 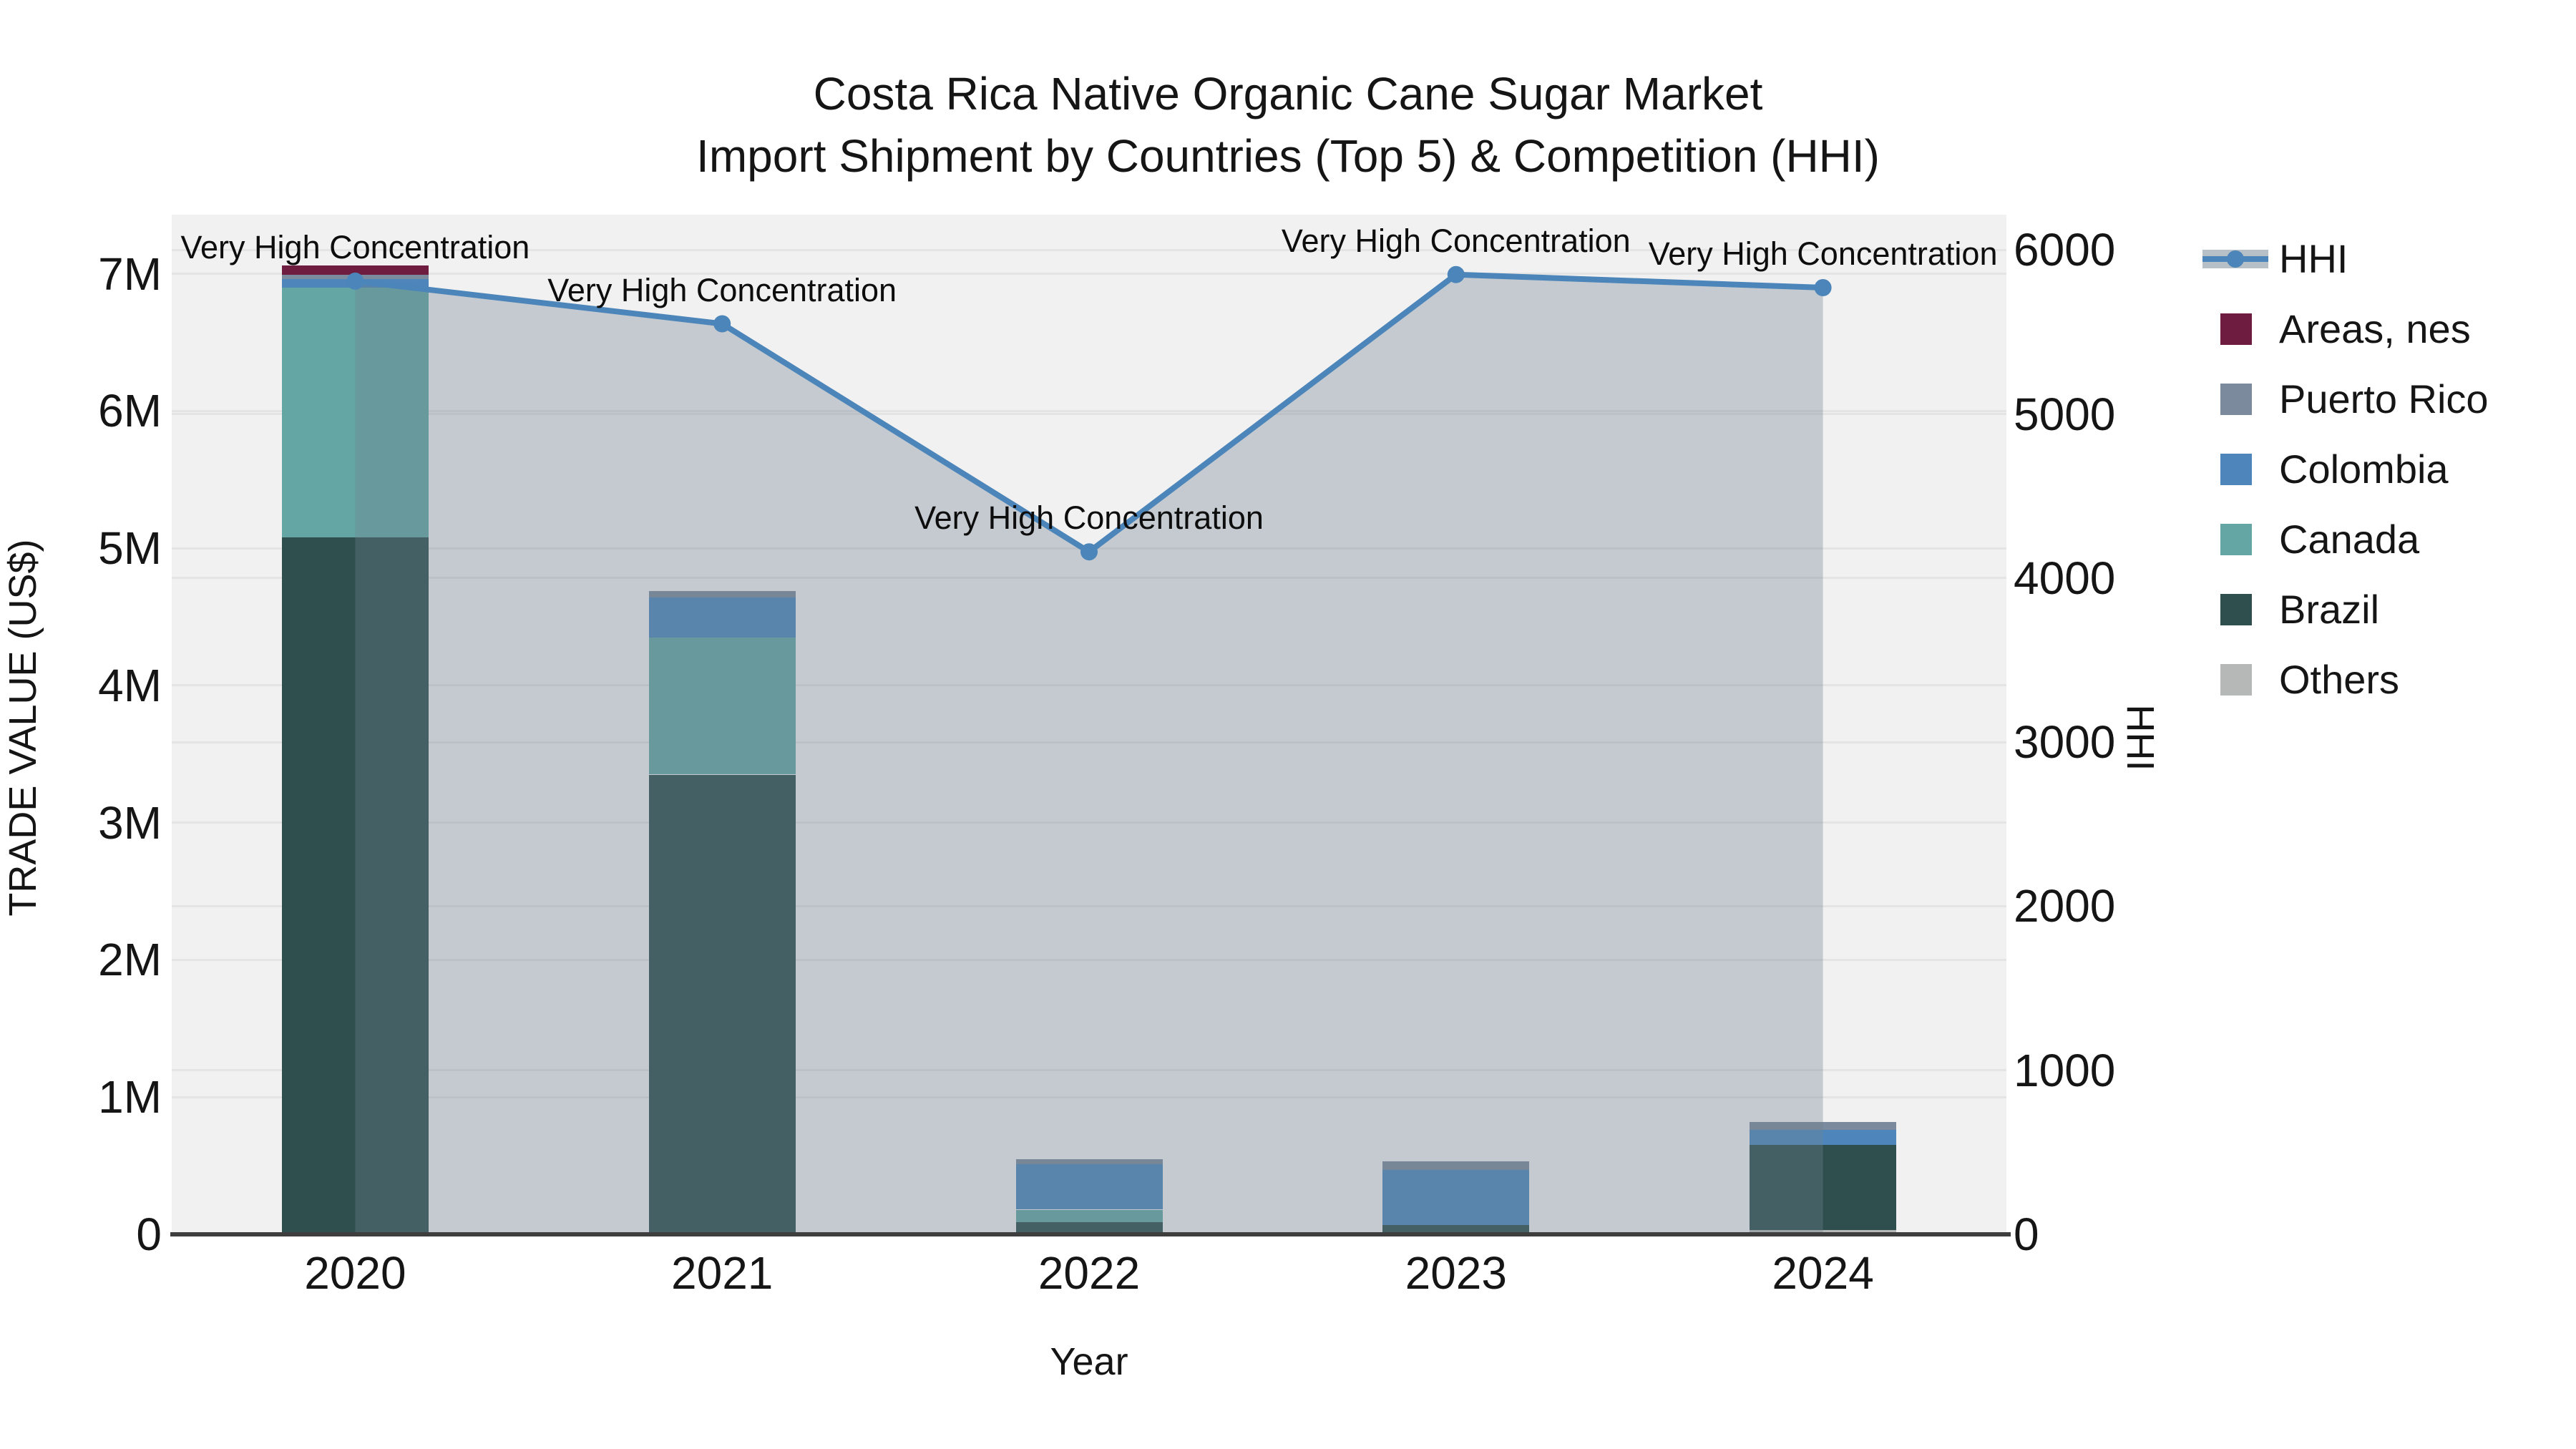 What do you see at coordinates (1089, 552) in the screenshot?
I see `hhi-point-2022` at bounding box center [1089, 552].